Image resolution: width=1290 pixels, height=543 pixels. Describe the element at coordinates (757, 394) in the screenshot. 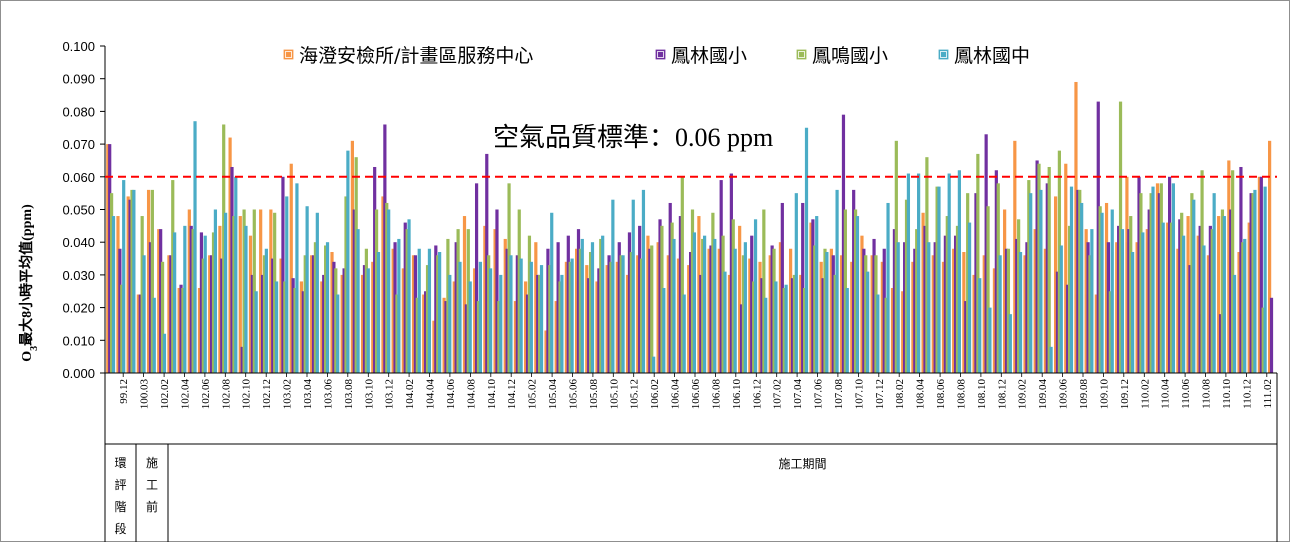

I see `x-tick-label: 106.12` at that location.